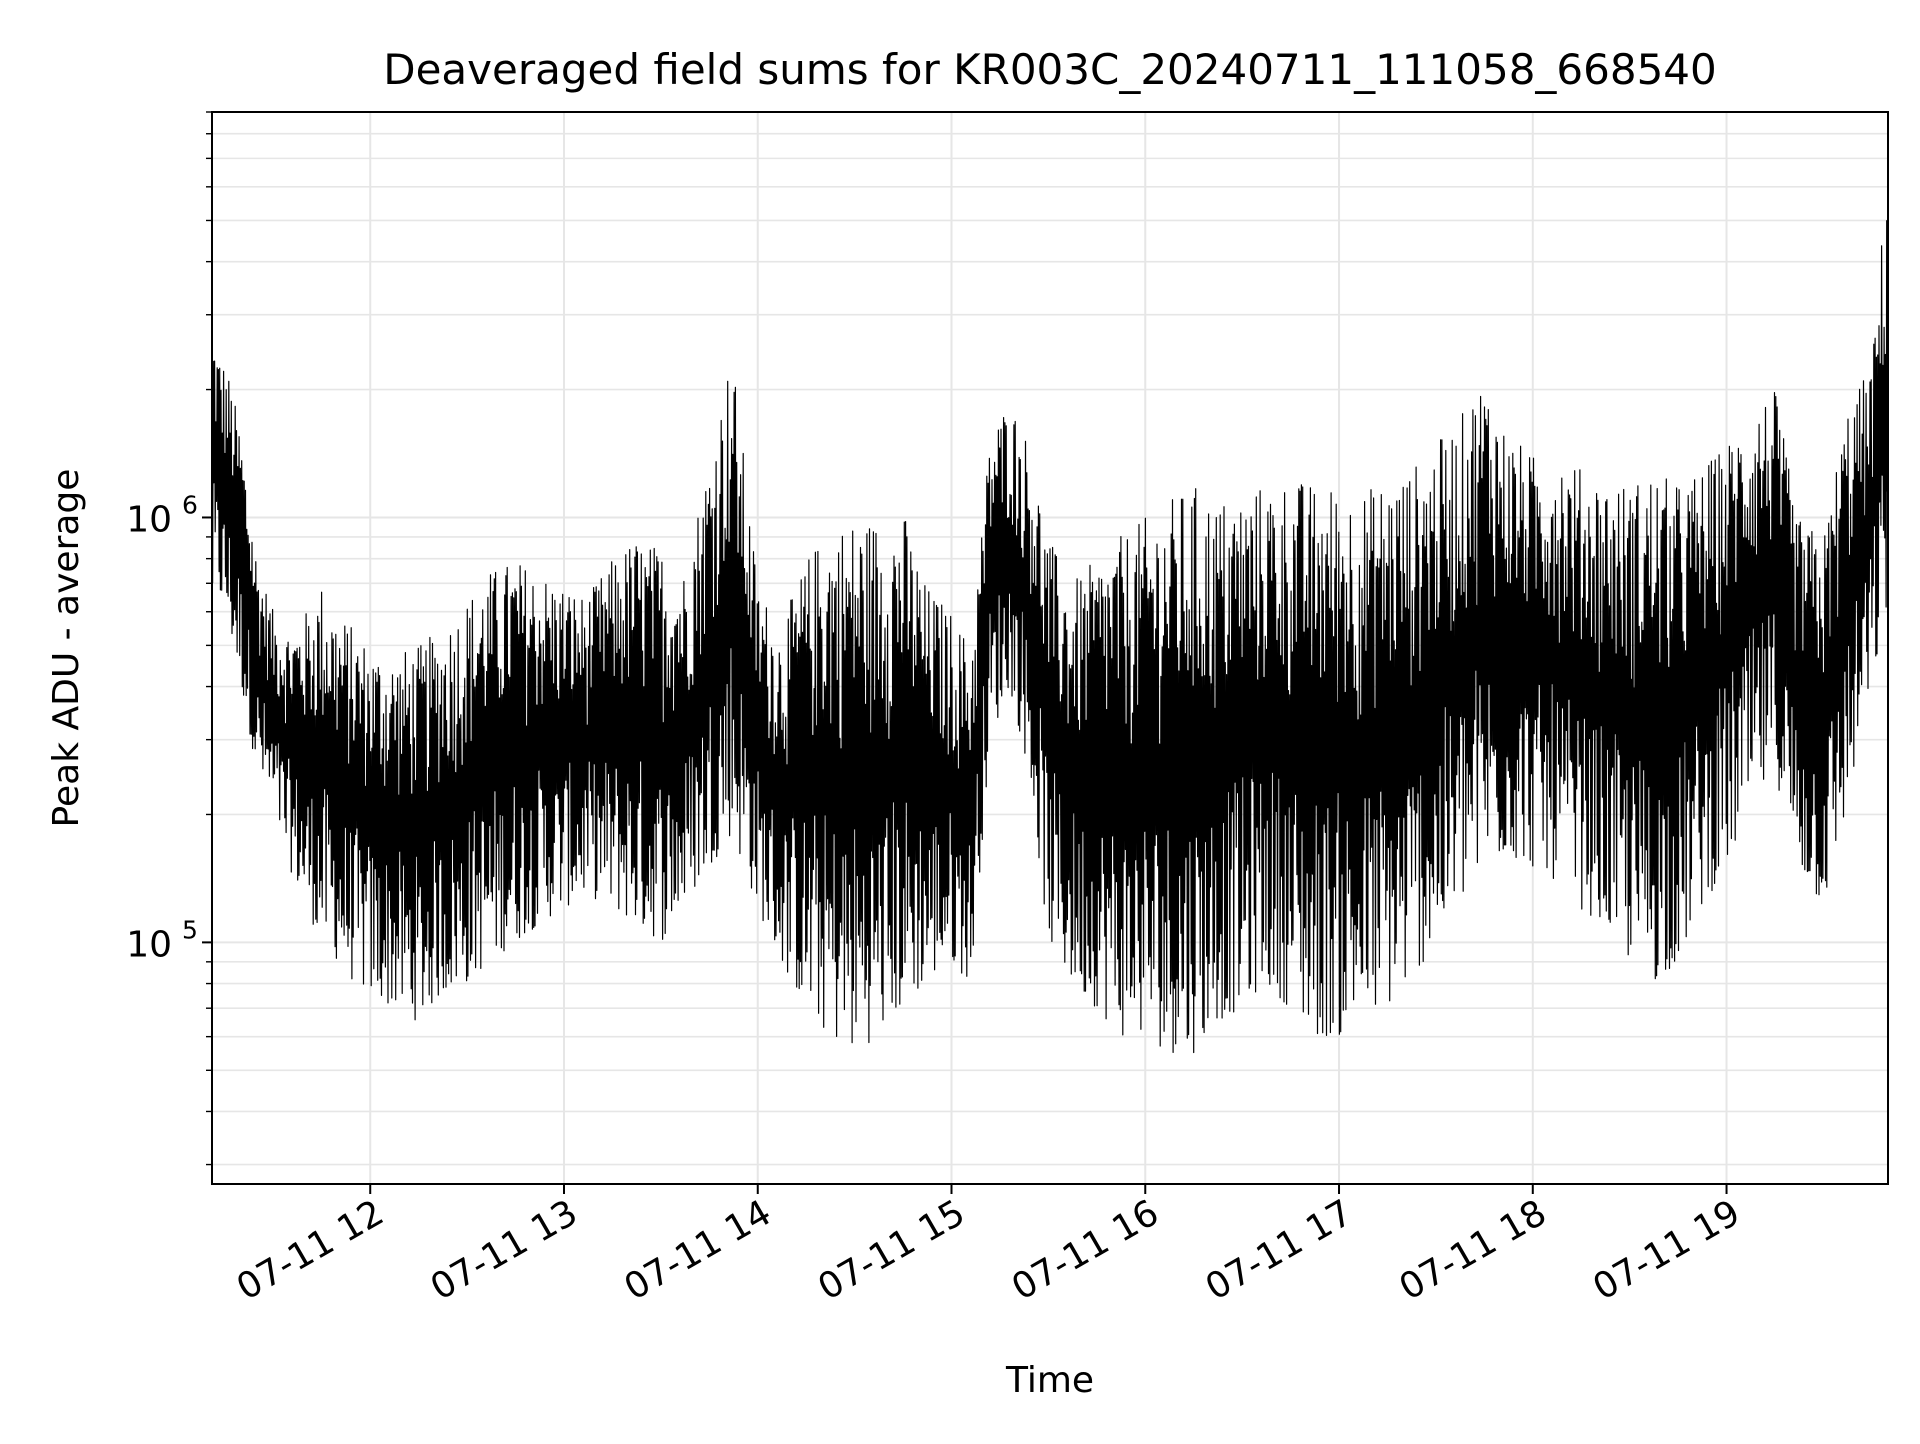 The width and height of the screenshot is (1920, 1444). What do you see at coordinates (1279, 1250) in the screenshot?
I see `x-tick-label: 07-11 17` at bounding box center [1279, 1250].